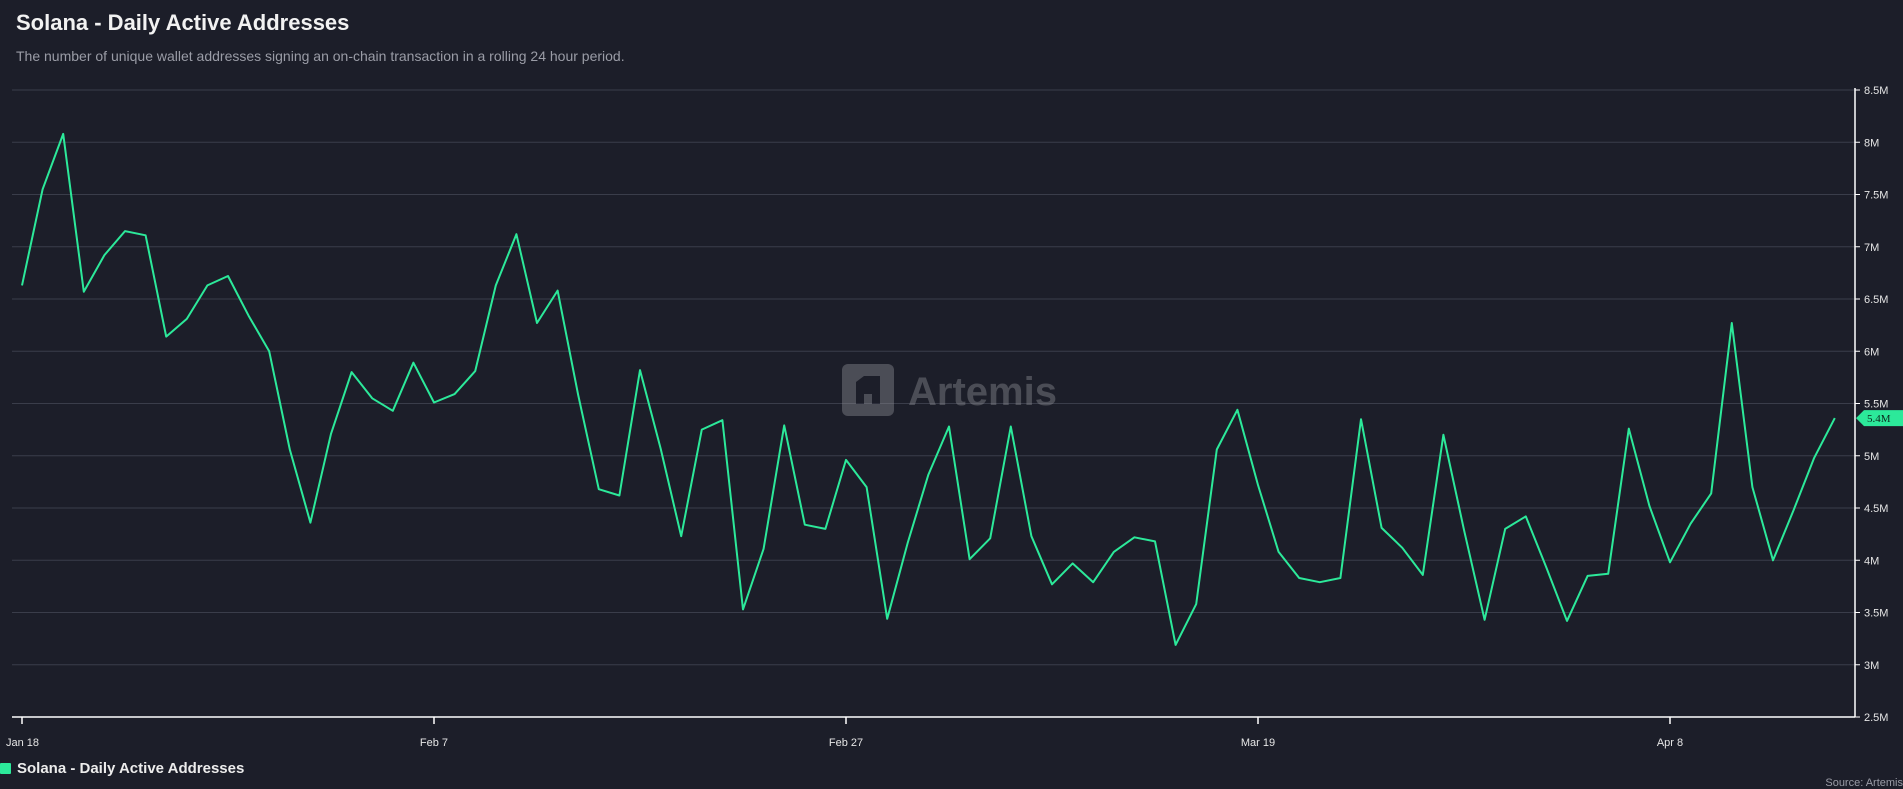 The width and height of the screenshot is (1903, 789). I want to click on x-tick-label: Mar 19, so click(1258, 743).